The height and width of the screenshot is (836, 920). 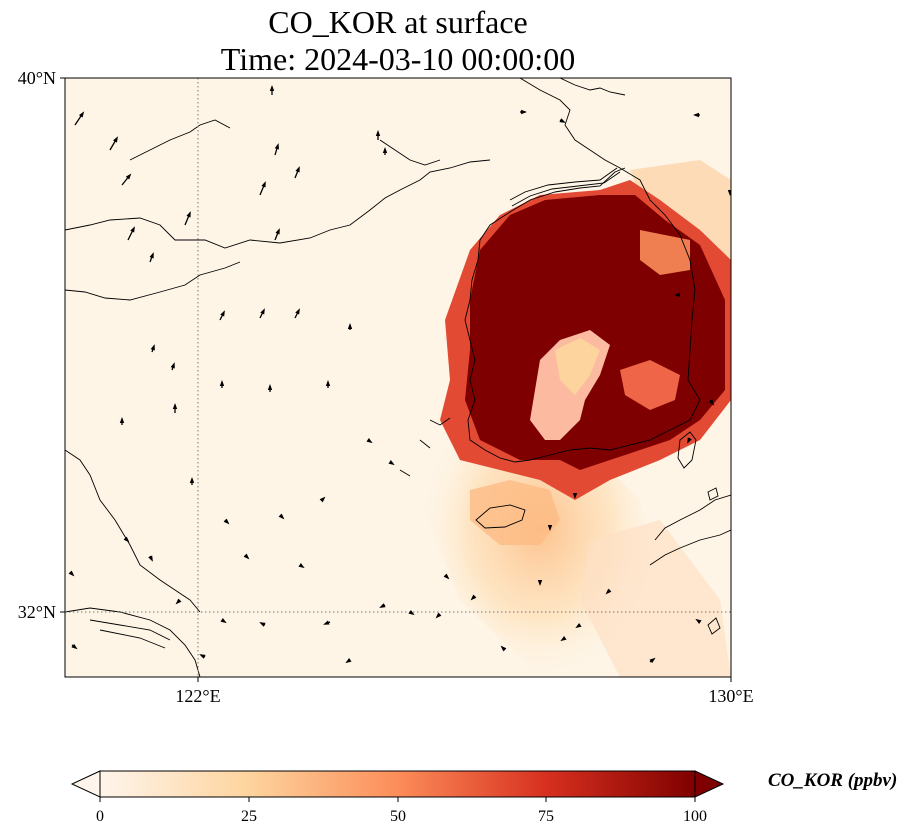 What do you see at coordinates (833, 780) in the screenshot?
I see `colorbar-label: CO_KOR (ppbv)` at bounding box center [833, 780].